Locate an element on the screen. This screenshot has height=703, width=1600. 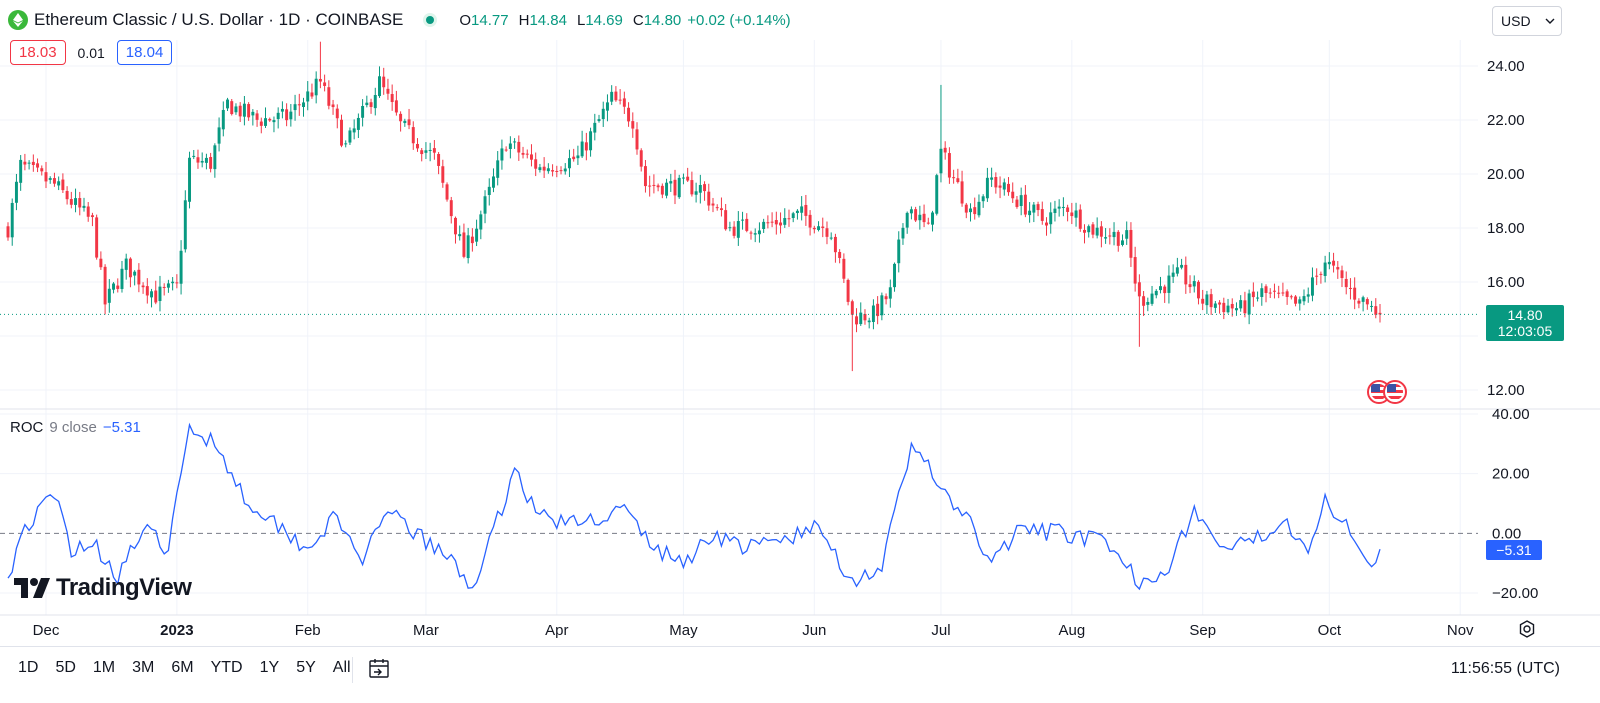
economic-events-icons is located at coordinates (1392, 392).